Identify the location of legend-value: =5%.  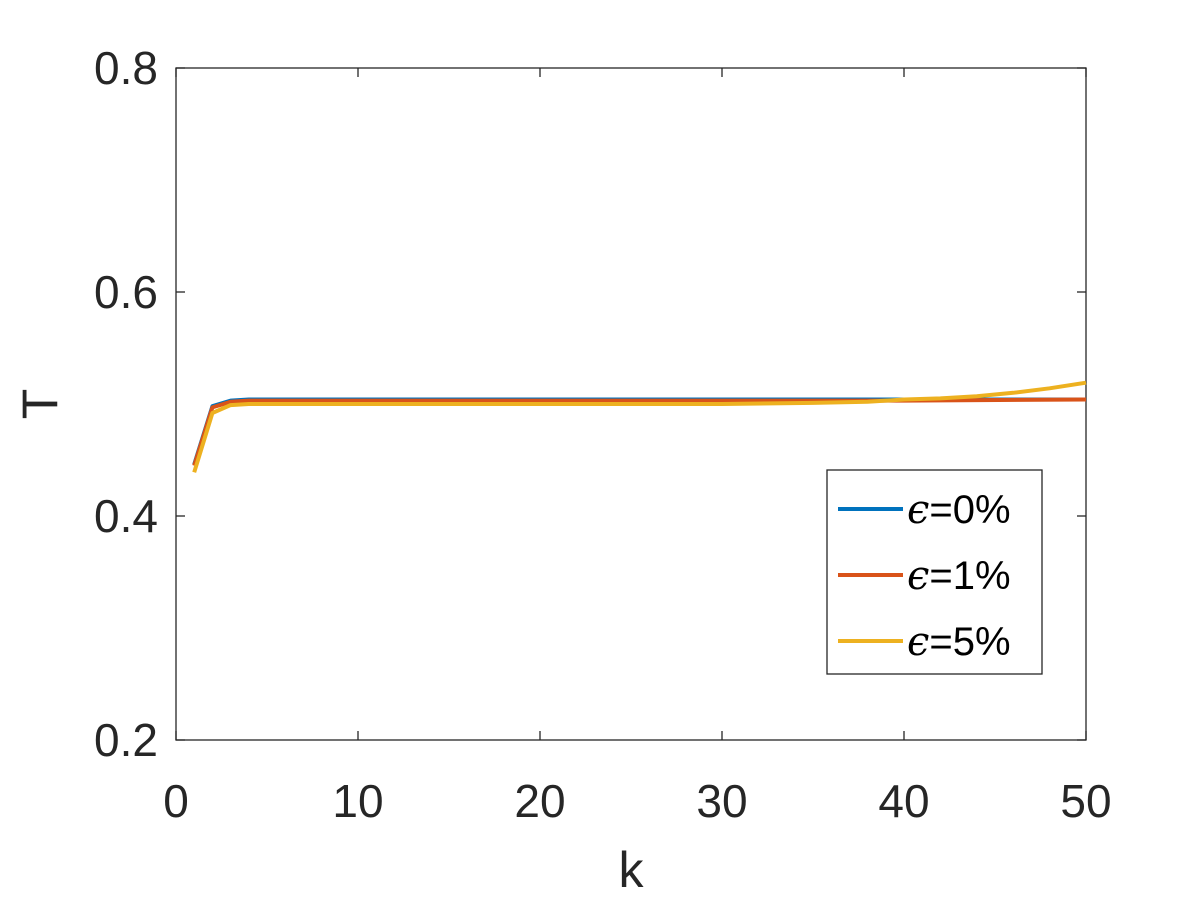
(969, 642).